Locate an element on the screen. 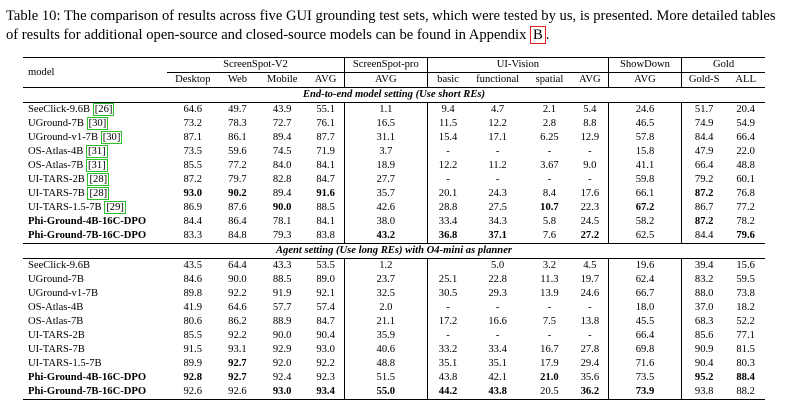 This screenshot has height=407, width=786. model-name-text: UI-TARS-7B is located at coordinates (56, 349).